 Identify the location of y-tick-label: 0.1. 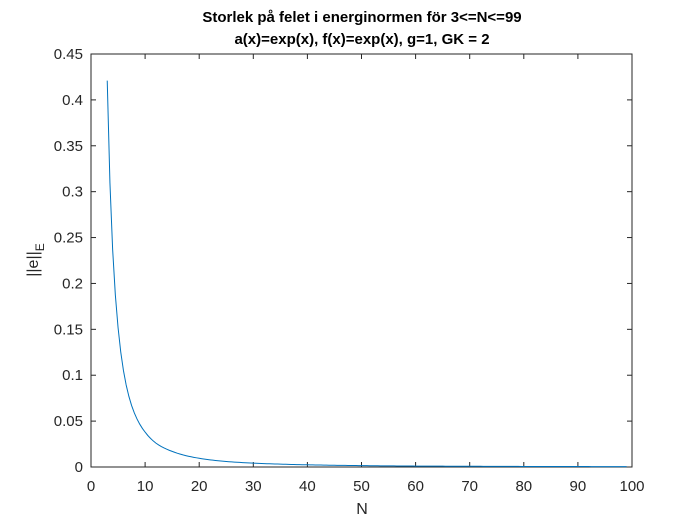
(72, 375).